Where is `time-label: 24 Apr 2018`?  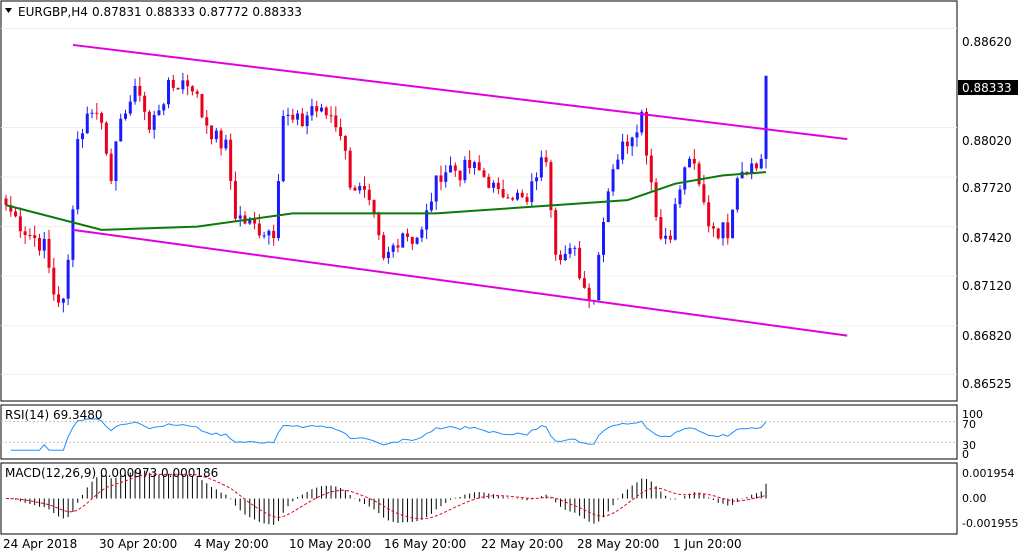
time-label: 24 Apr 2018 is located at coordinates (40, 544).